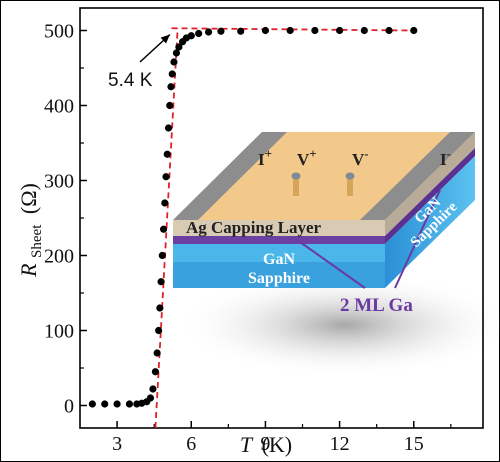 The width and height of the screenshot is (500, 462). I want to click on x-axis-unit: (K), so click(277, 444).